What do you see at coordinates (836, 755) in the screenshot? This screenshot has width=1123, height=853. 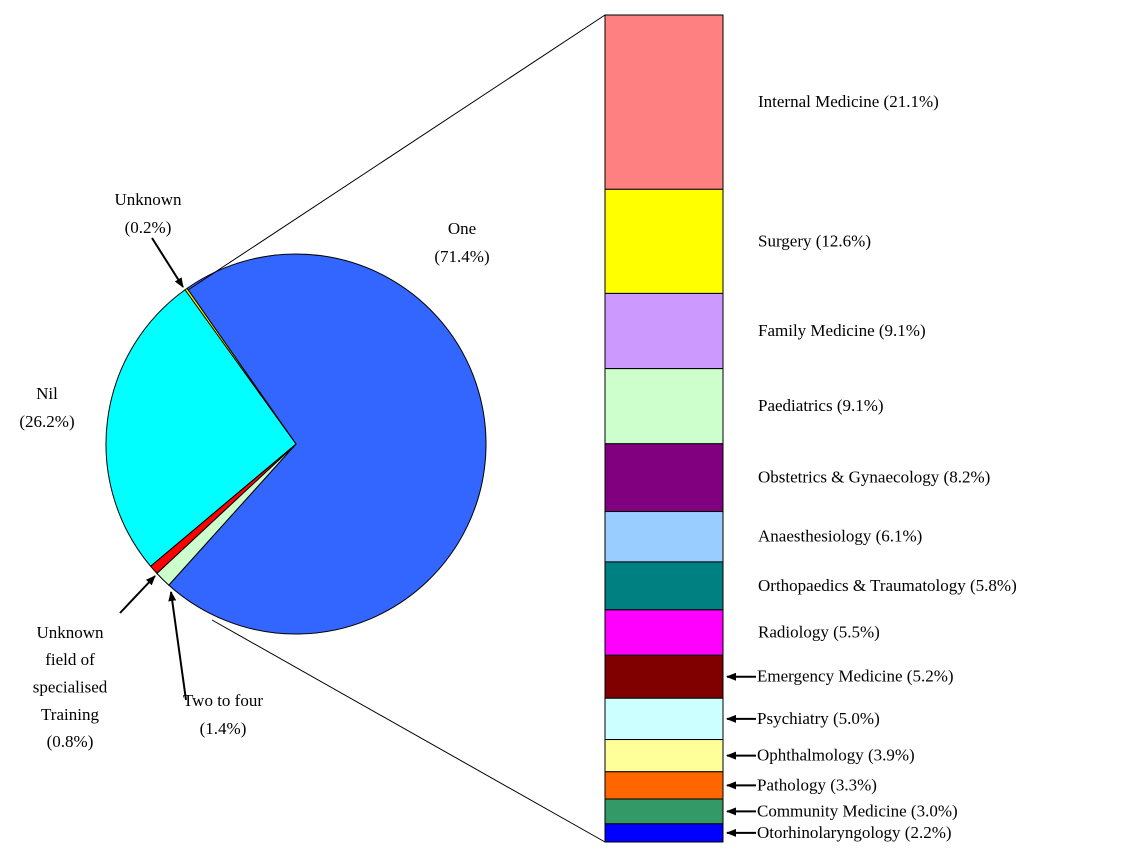 I see `bar-label: Ophthalmology (3.9%)` at bounding box center [836, 755].